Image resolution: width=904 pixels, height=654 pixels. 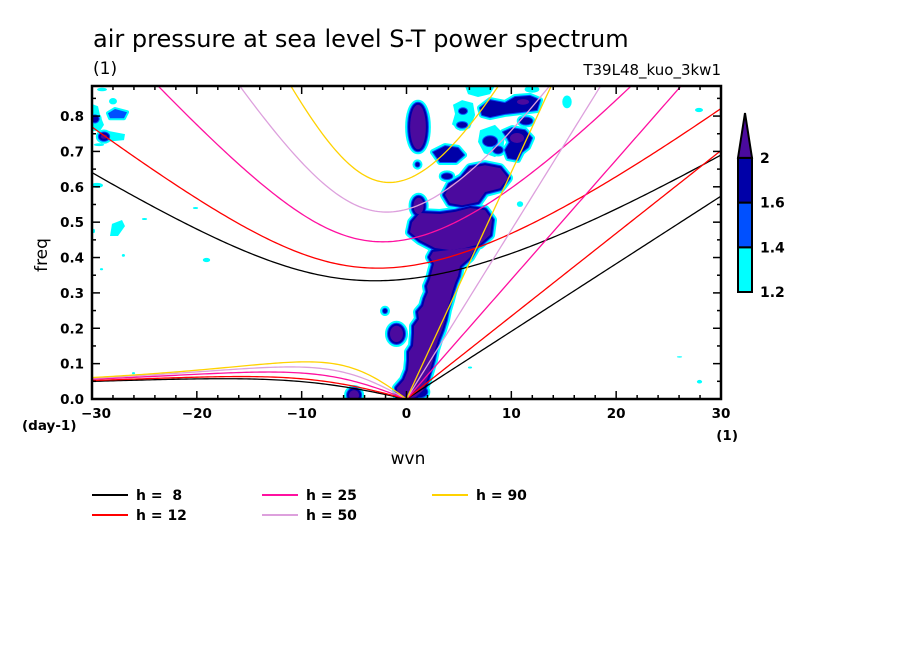 I want to click on contour-region-22-level-1.6, so click(x=463, y=111).